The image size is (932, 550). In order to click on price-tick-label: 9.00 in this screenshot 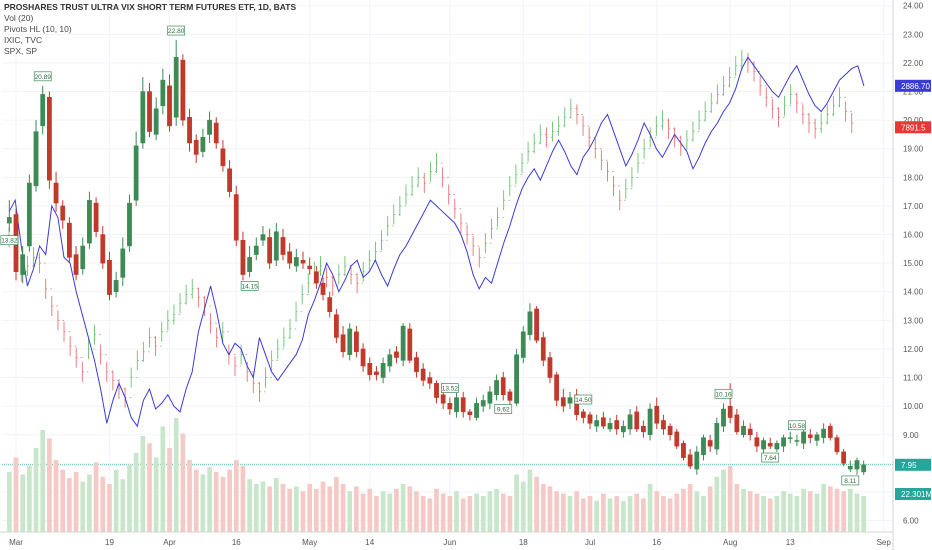, I will do `click(911, 435)`.